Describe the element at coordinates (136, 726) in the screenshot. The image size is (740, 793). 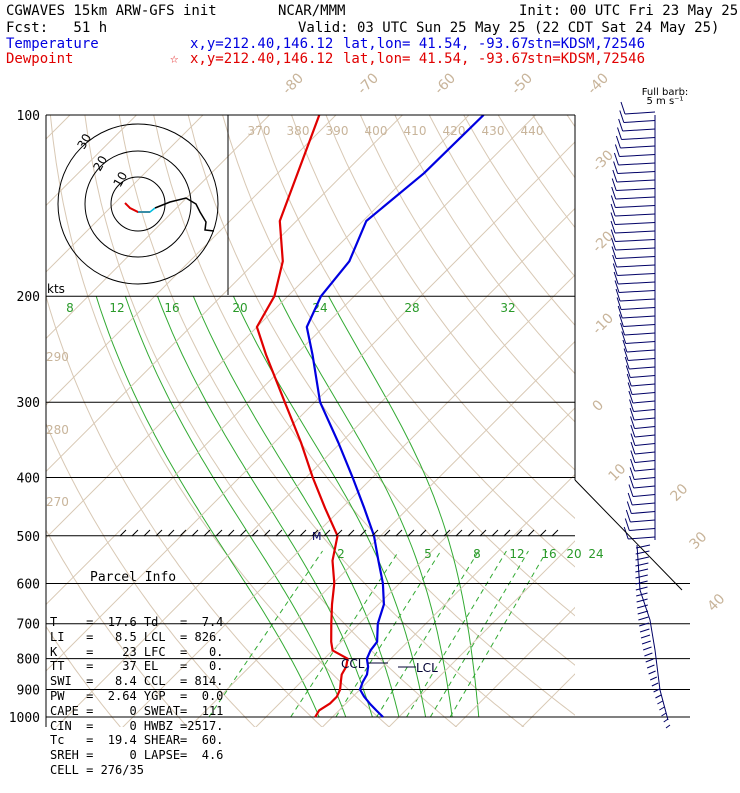
I see `parcel-info-row: CIN = 0 HWBZ =2517.` at that location.